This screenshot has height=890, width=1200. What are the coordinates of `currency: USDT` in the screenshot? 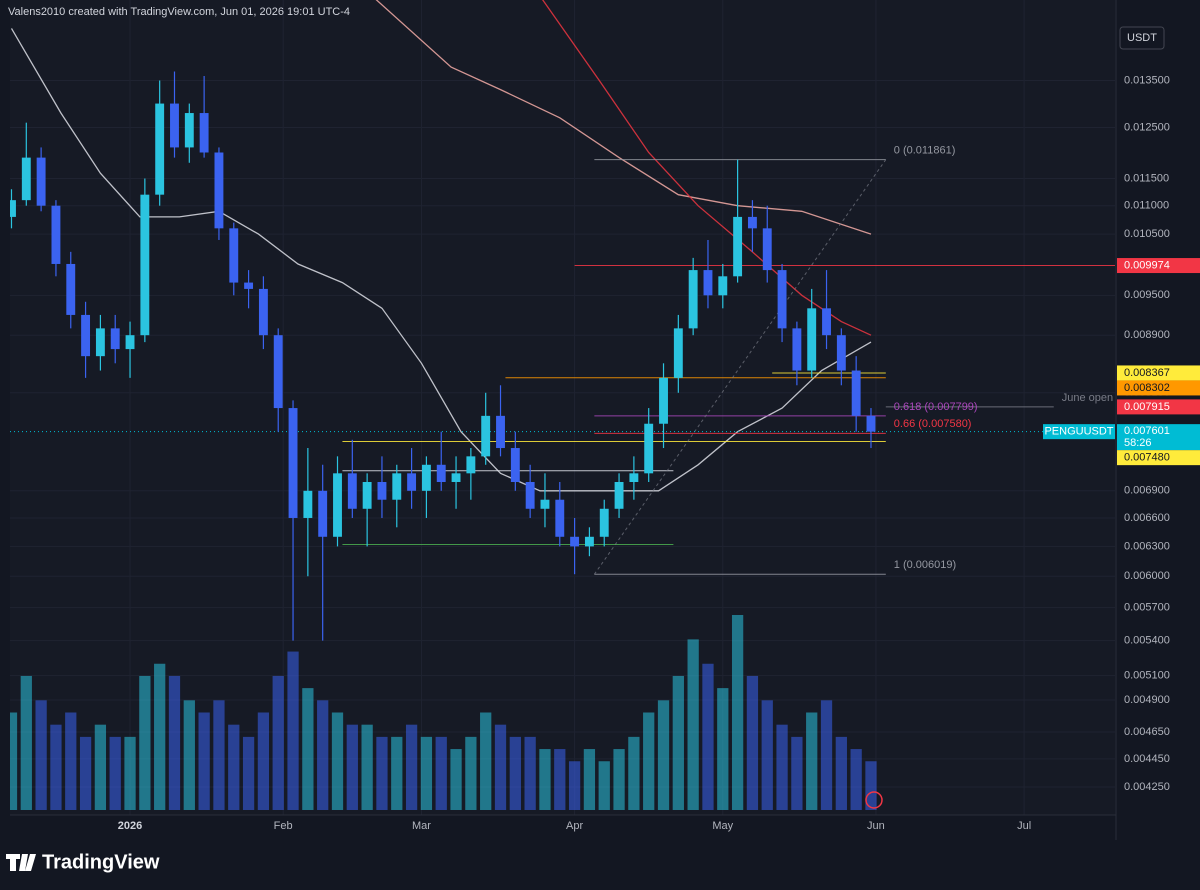 It's located at (1142, 38).